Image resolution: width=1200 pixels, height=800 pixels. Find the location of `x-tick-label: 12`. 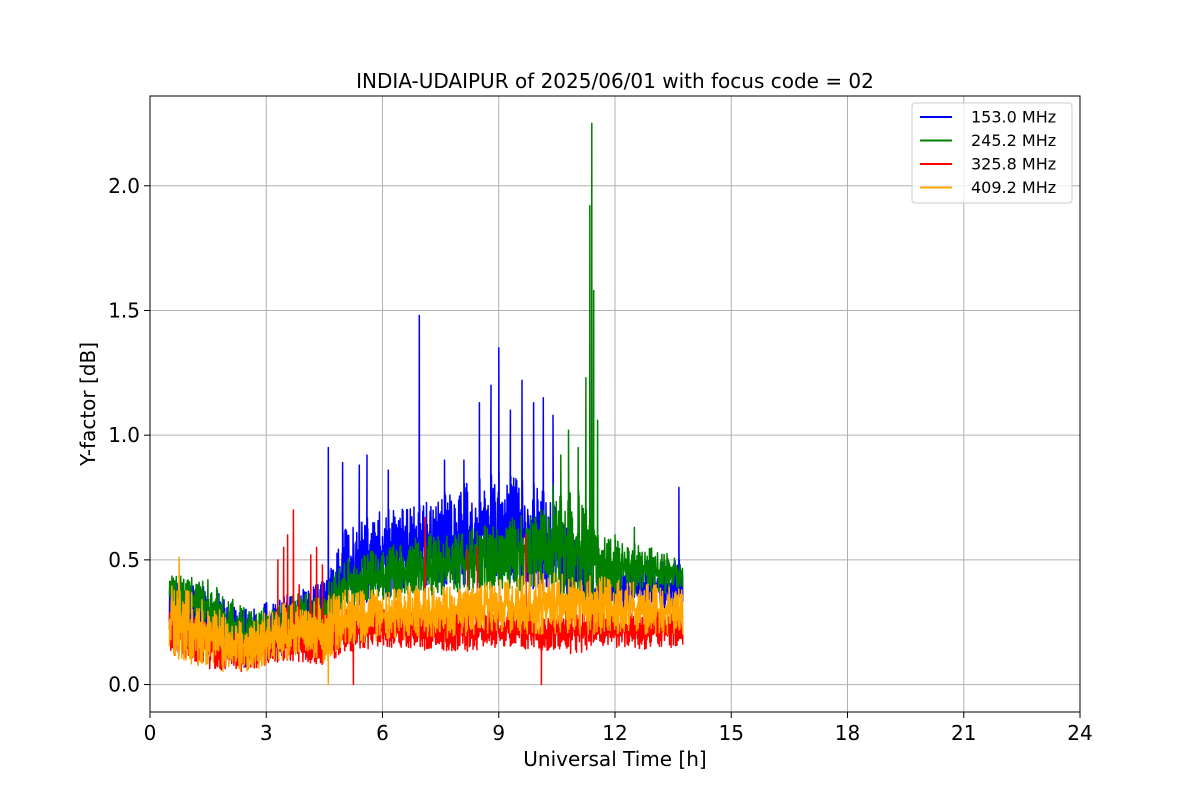

x-tick-label: 12 is located at coordinates (614, 733).